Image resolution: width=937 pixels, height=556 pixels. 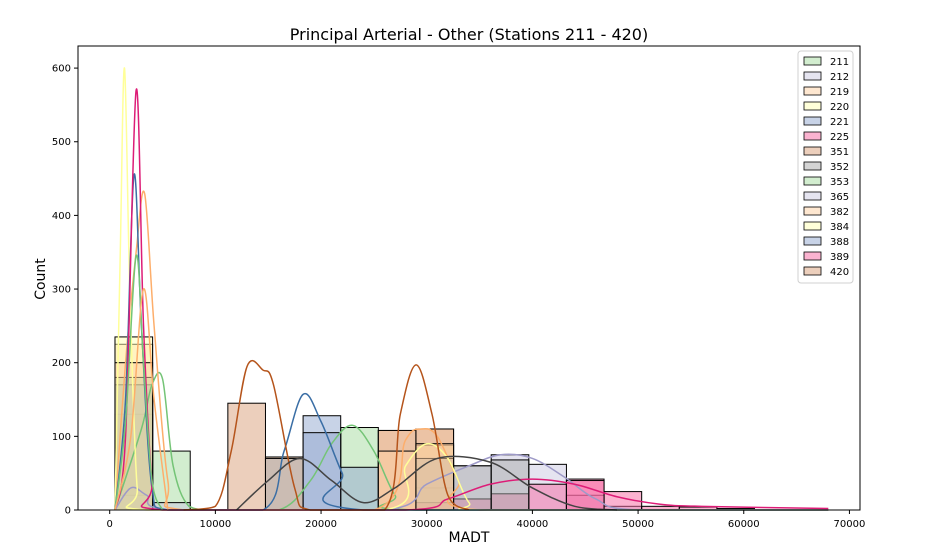 I want to click on legend-label-212: 212, so click(x=839, y=77).